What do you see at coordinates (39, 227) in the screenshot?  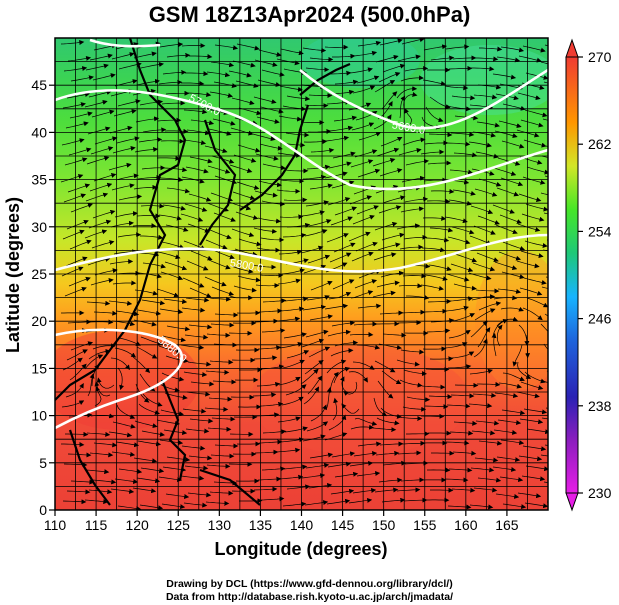 I see `y-tick-label: 30` at bounding box center [39, 227].